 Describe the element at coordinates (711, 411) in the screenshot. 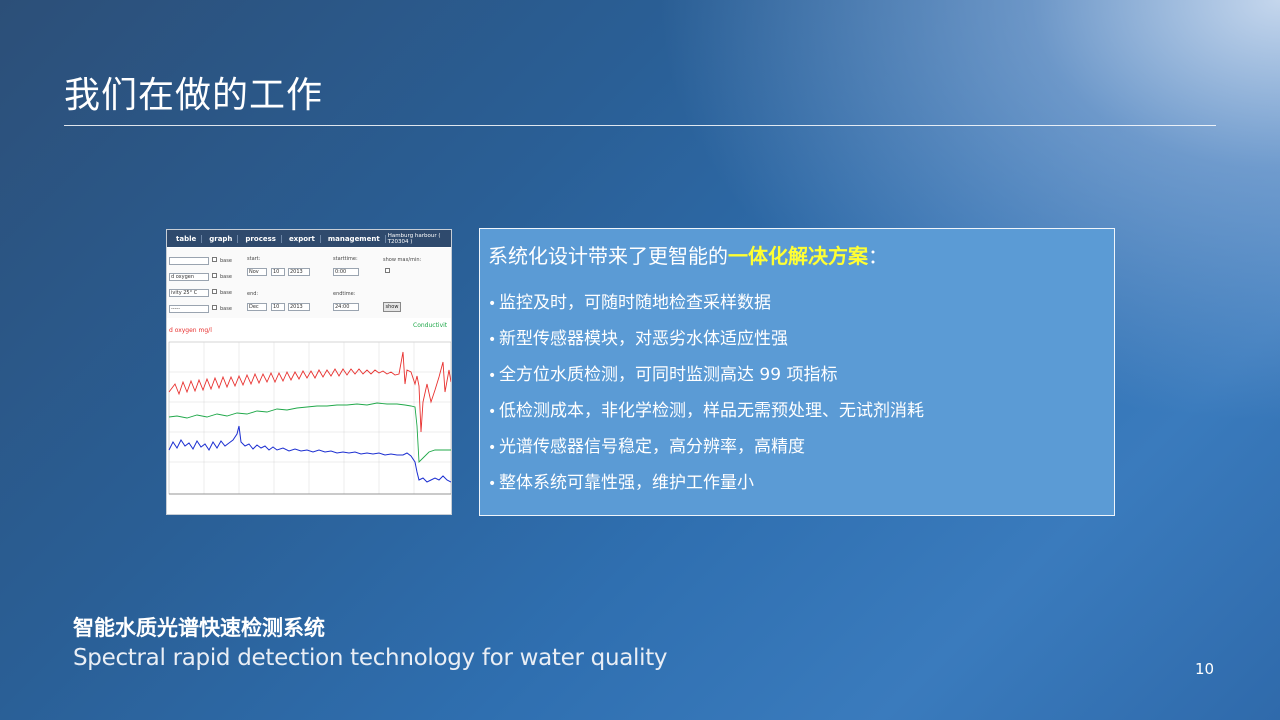

I see `feature-text: 低检测成本，非化学检测，样品无需预处理、无试剂消耗` at that location.